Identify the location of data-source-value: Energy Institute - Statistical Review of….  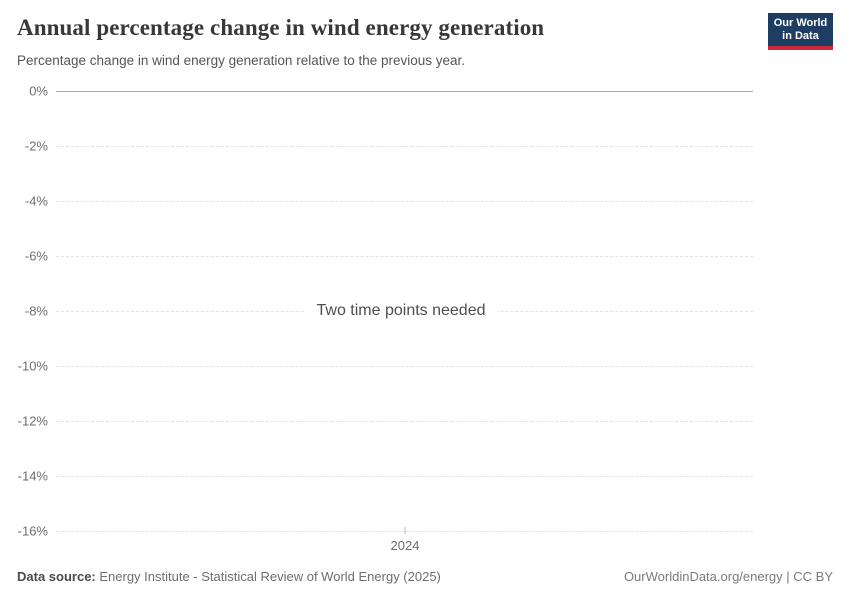
(268, 576).